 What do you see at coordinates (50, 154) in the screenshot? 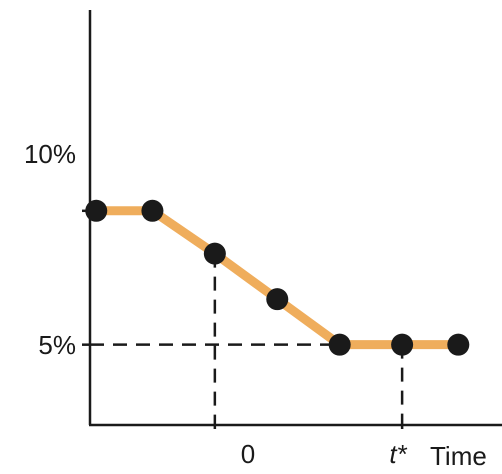
I see `y-tick-label-10: 10%` at bounding box center [50, 154].